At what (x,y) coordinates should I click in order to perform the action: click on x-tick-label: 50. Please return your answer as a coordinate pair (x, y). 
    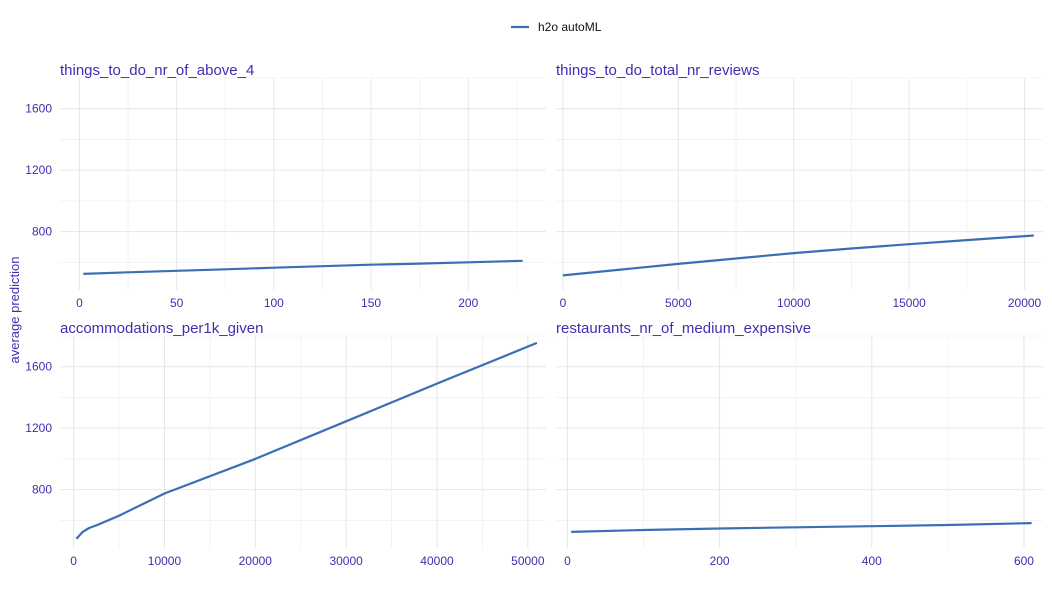
    Looking at the image, I should click on (177, 303).